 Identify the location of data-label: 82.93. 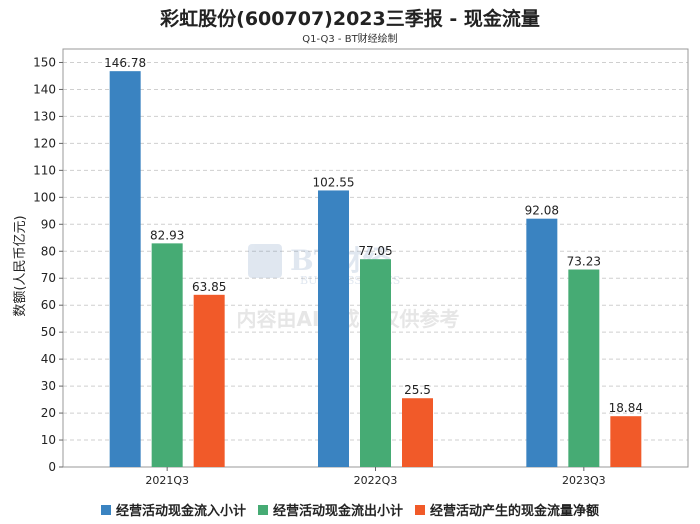
(167, 235).